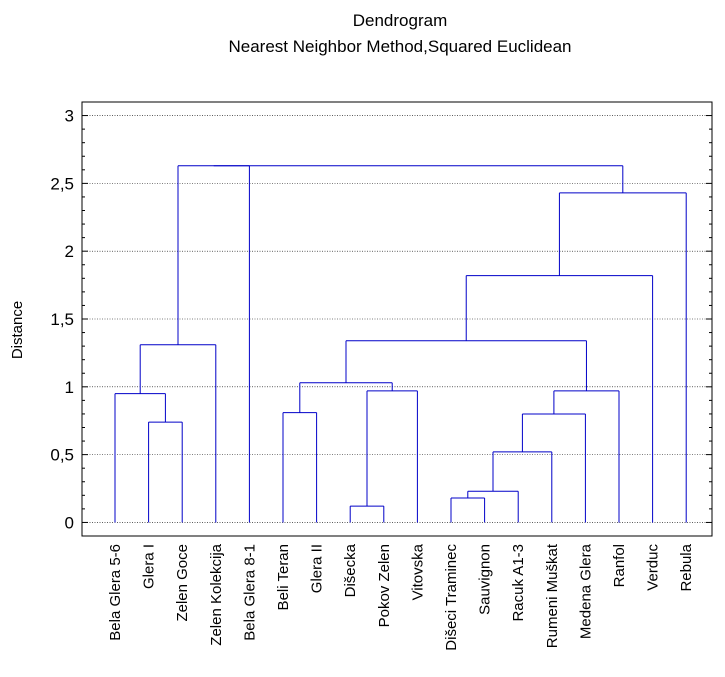  What do you see at coordinates (417, 571) in the screenshot?
I see `leaf-label: Vitovska` at bounding box center [417, 571].